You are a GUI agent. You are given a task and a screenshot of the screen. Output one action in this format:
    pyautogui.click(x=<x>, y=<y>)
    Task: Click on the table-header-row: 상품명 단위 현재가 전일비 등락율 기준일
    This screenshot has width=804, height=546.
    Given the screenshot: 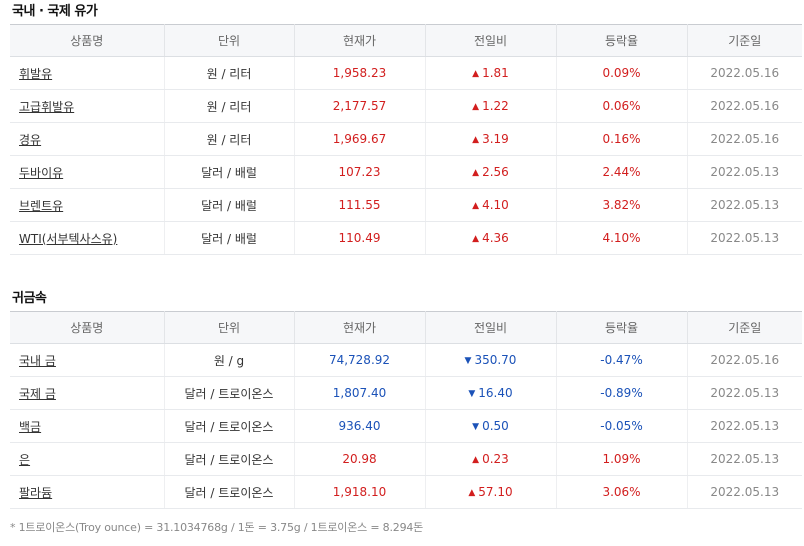 What is the action you would take?
    pyautogui.click(x=406, y=40)
    